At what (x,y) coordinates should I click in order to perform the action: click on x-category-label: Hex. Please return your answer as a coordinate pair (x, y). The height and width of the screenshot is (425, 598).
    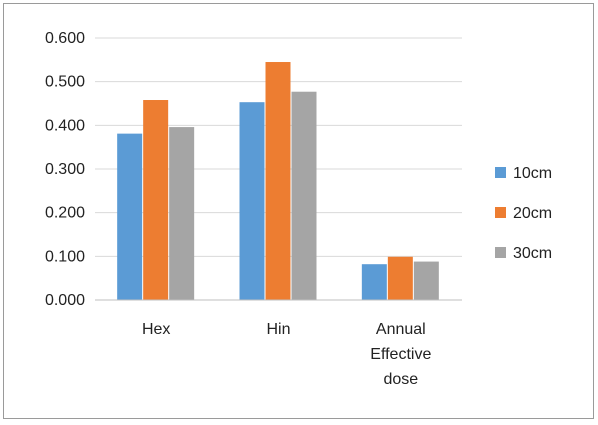
    Looking at the image, I should click on (156, 329).